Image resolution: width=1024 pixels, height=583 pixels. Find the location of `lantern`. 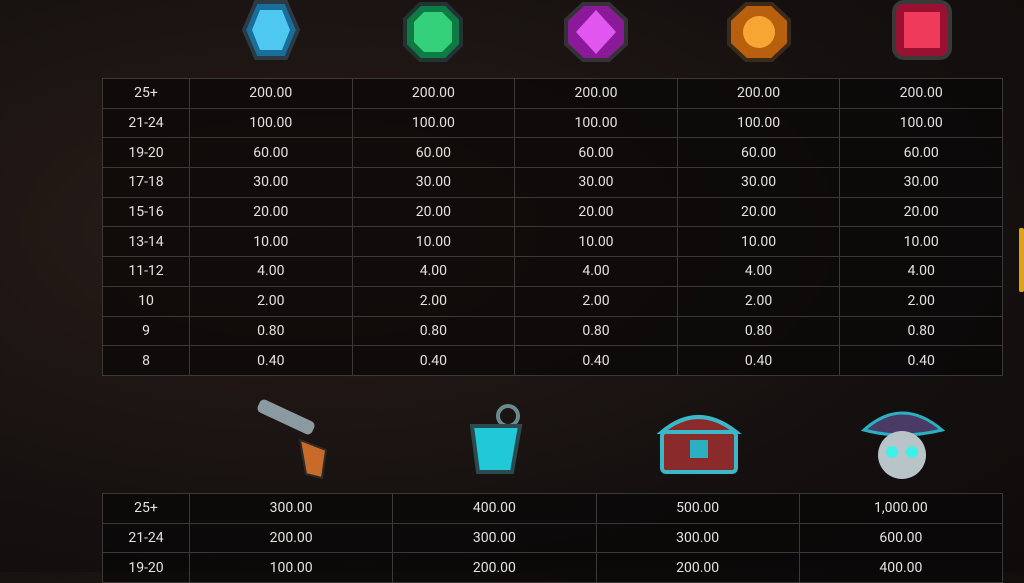

lantern is located at coordinates (496, 439).